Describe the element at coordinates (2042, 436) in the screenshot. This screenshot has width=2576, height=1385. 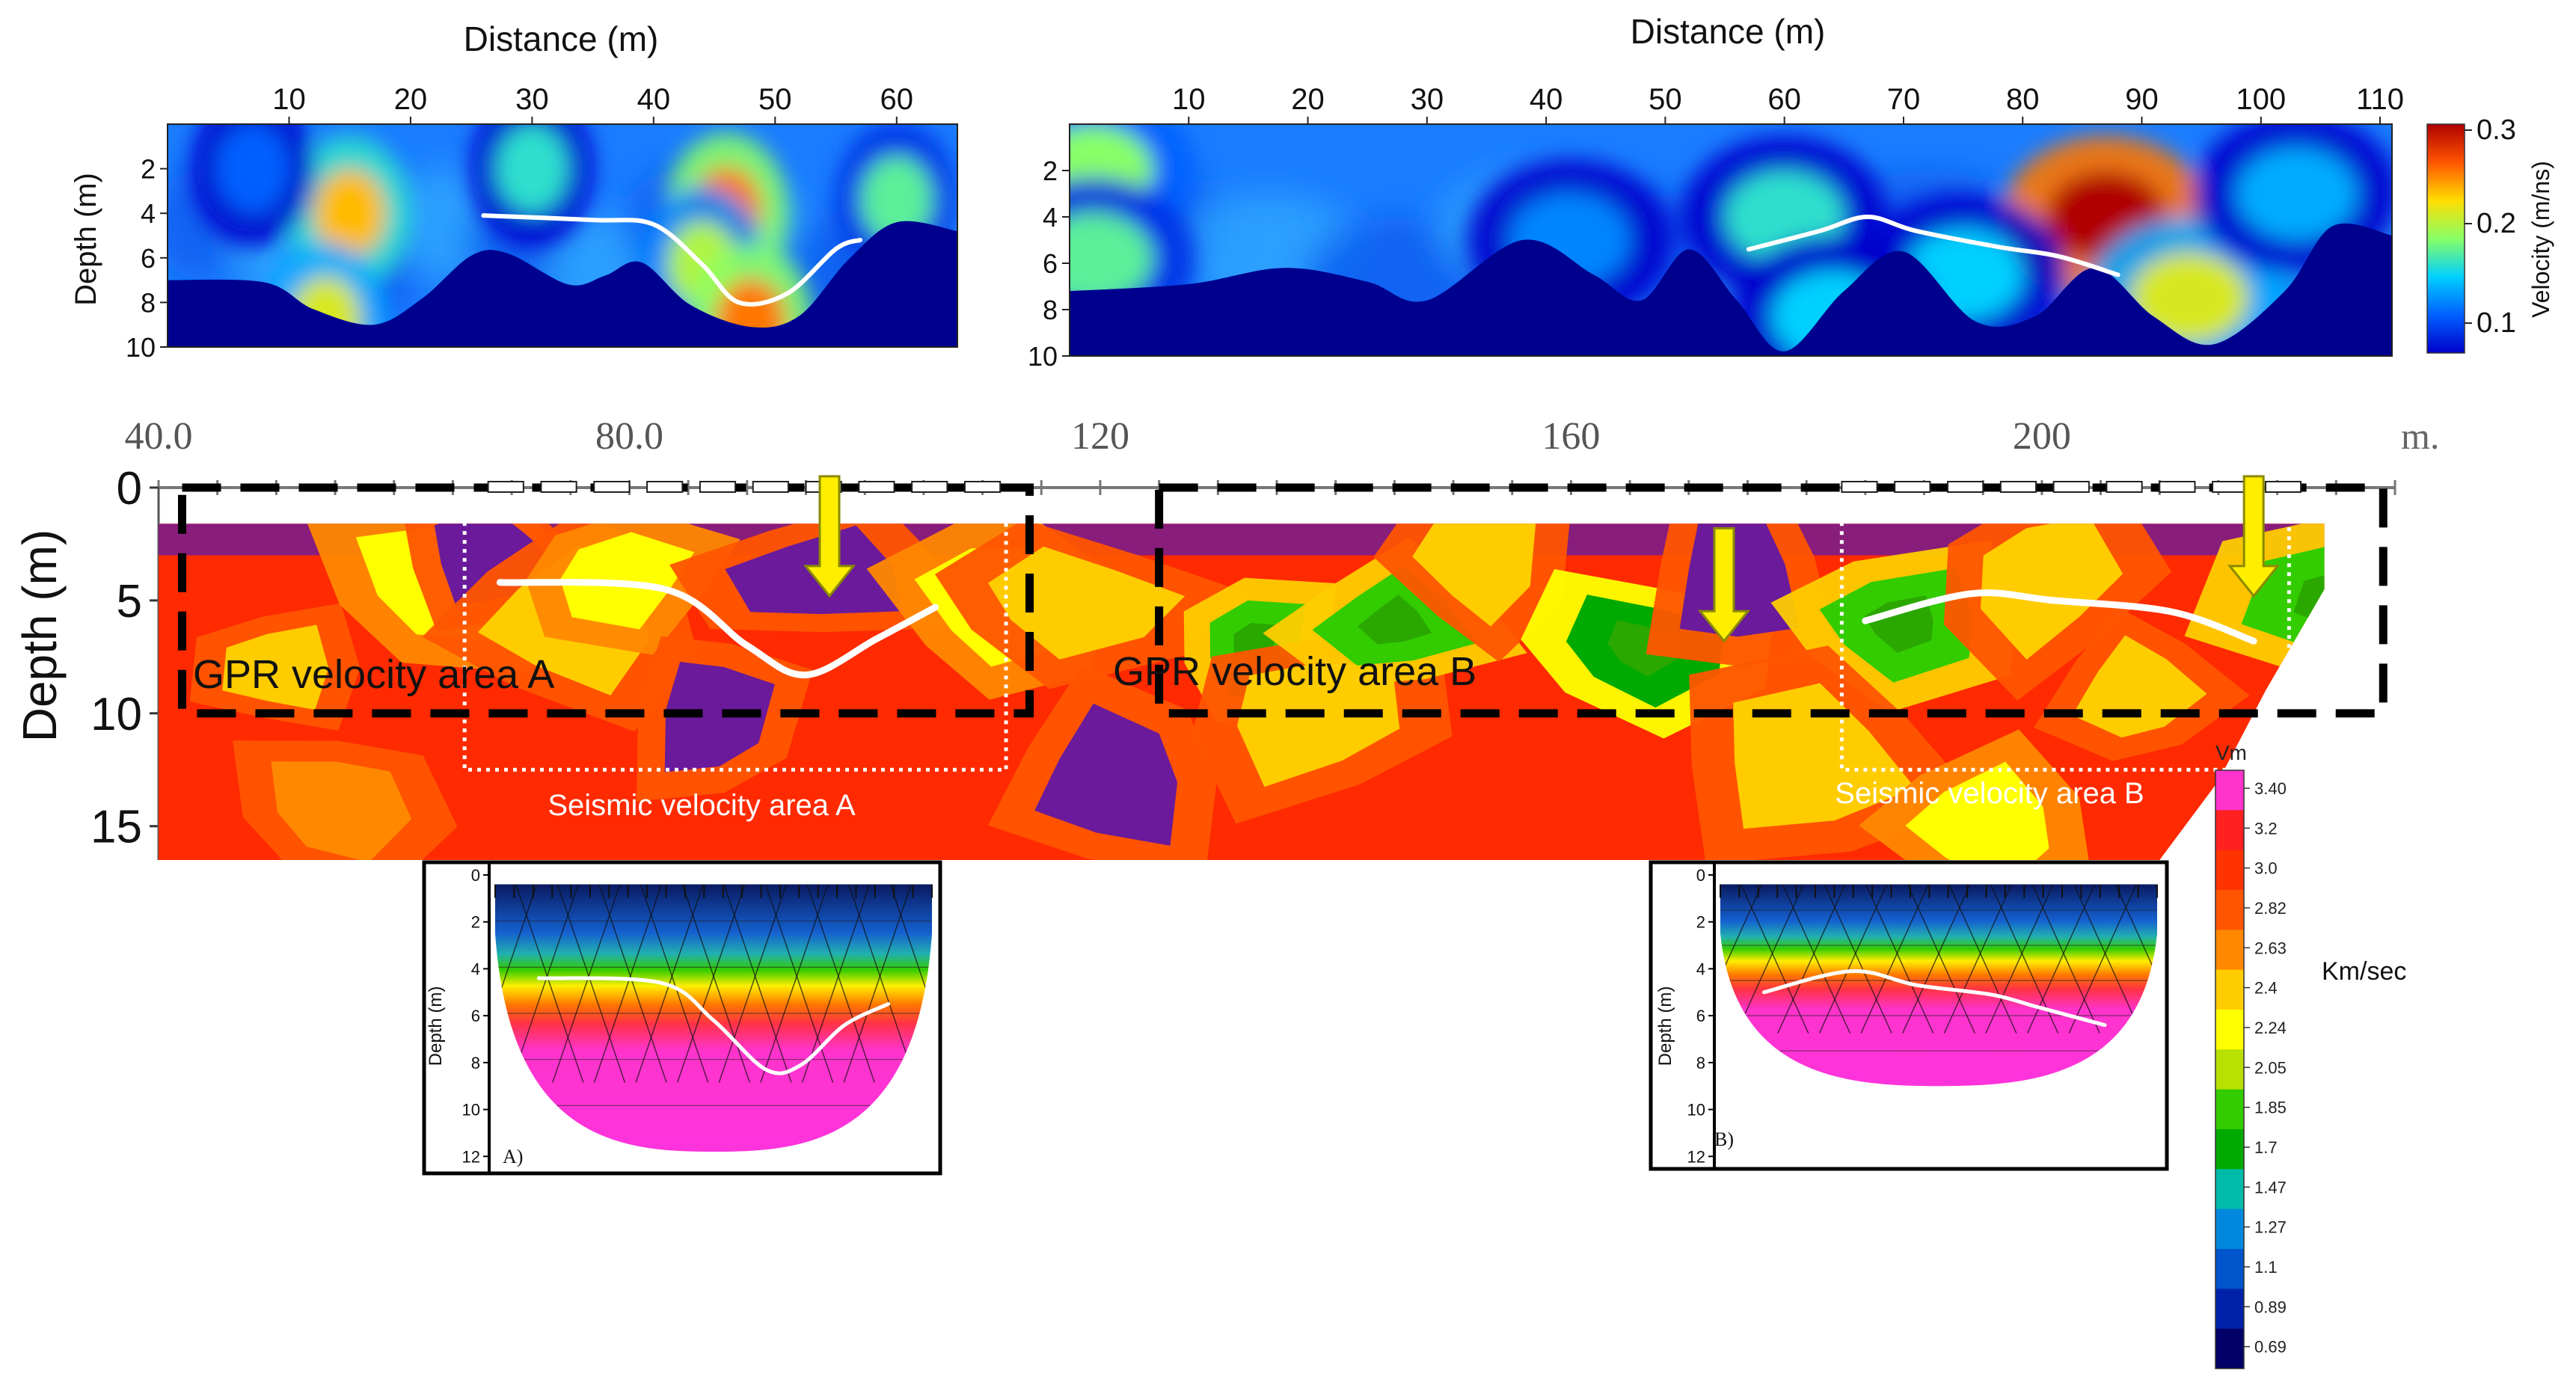
I see `section-xtick-label: 200` at that location.